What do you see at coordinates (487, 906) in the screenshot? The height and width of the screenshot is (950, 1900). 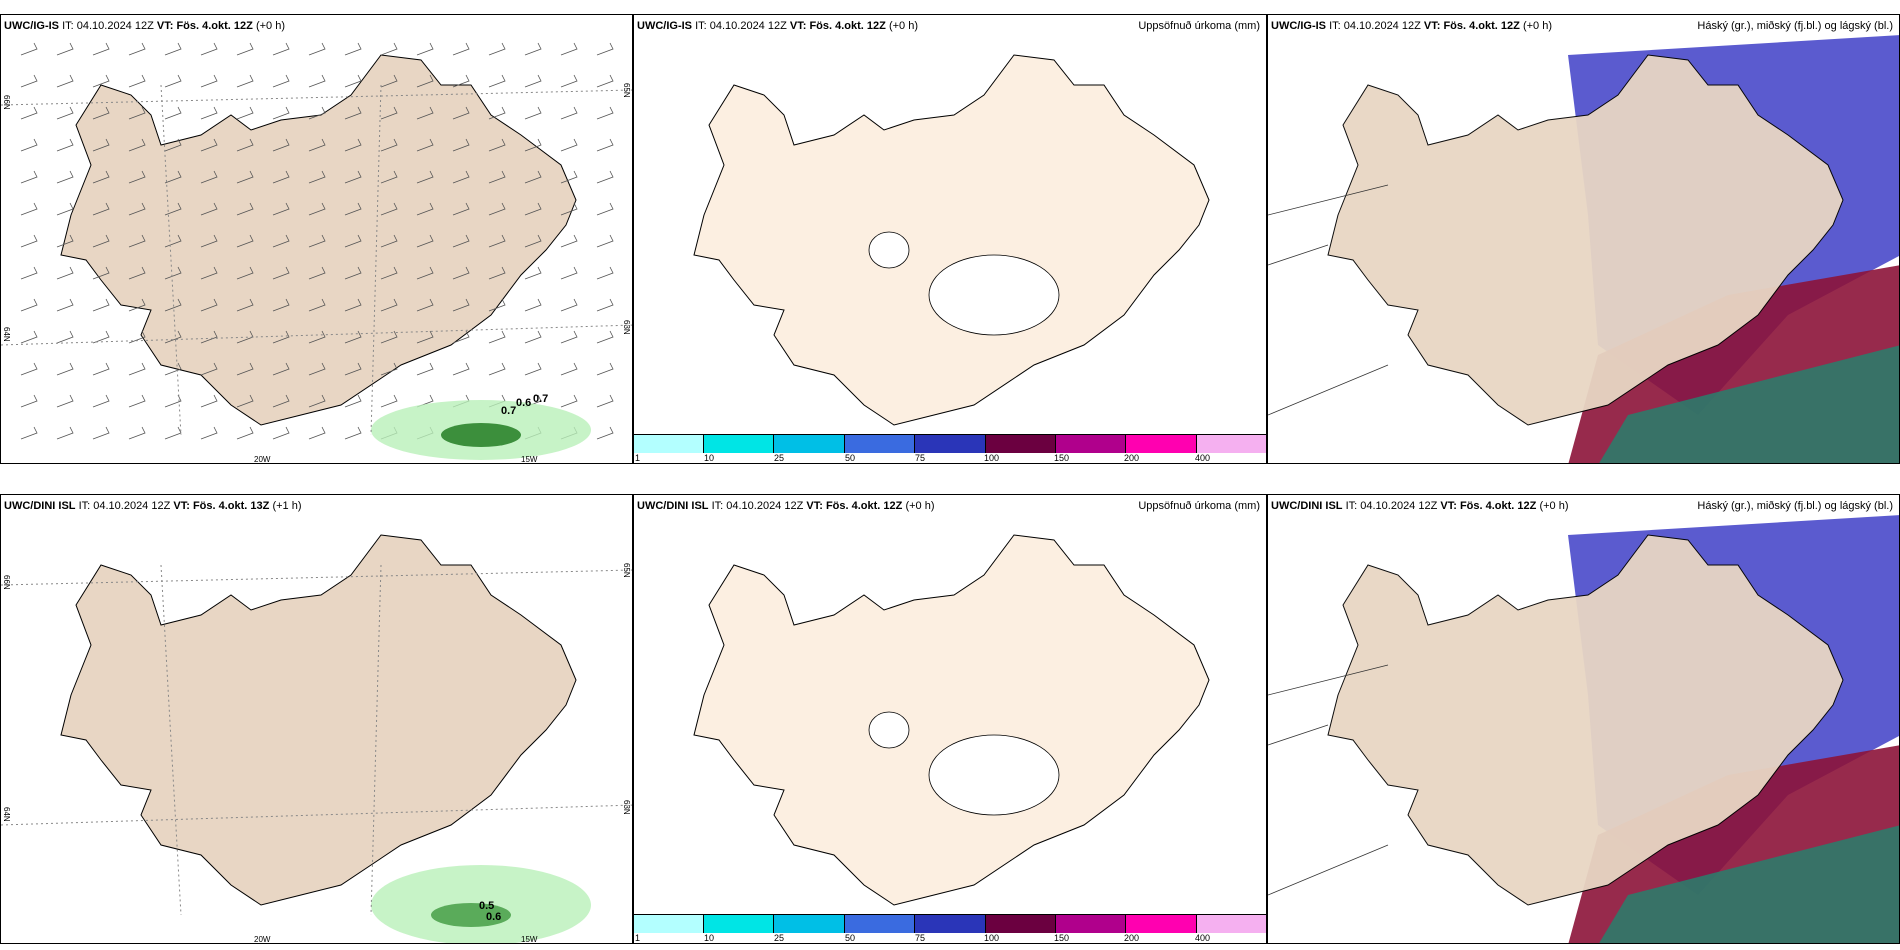 I see `precip-label: 0.5` at bounding box center [487, 906].